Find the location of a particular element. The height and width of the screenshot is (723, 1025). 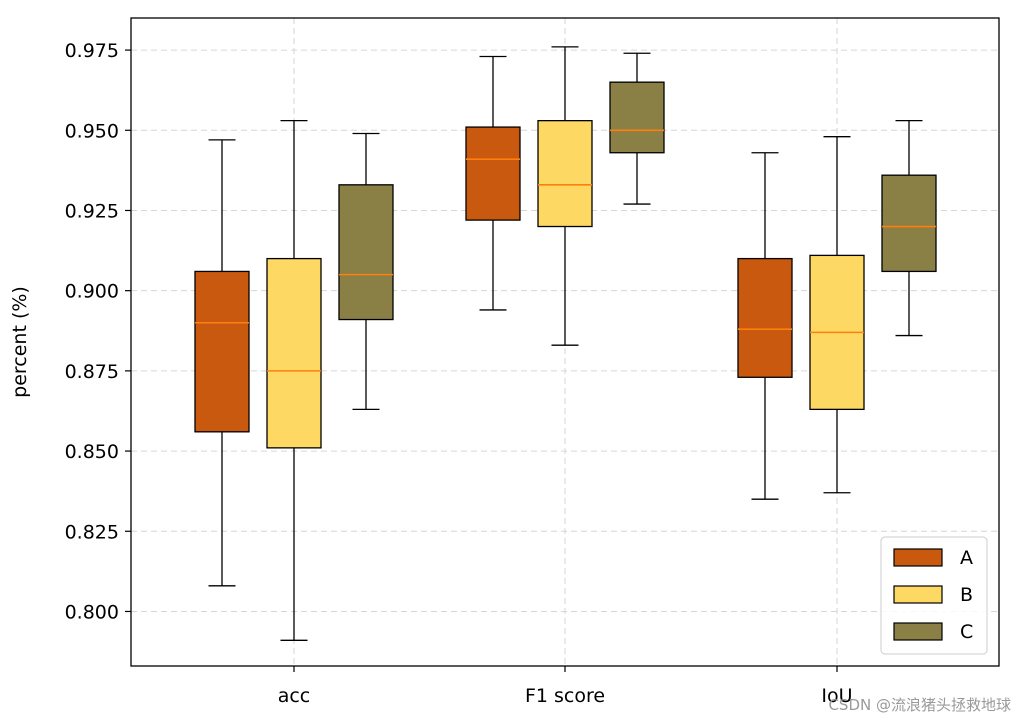

legend-label-c: C is located at coordinates (966, 632).